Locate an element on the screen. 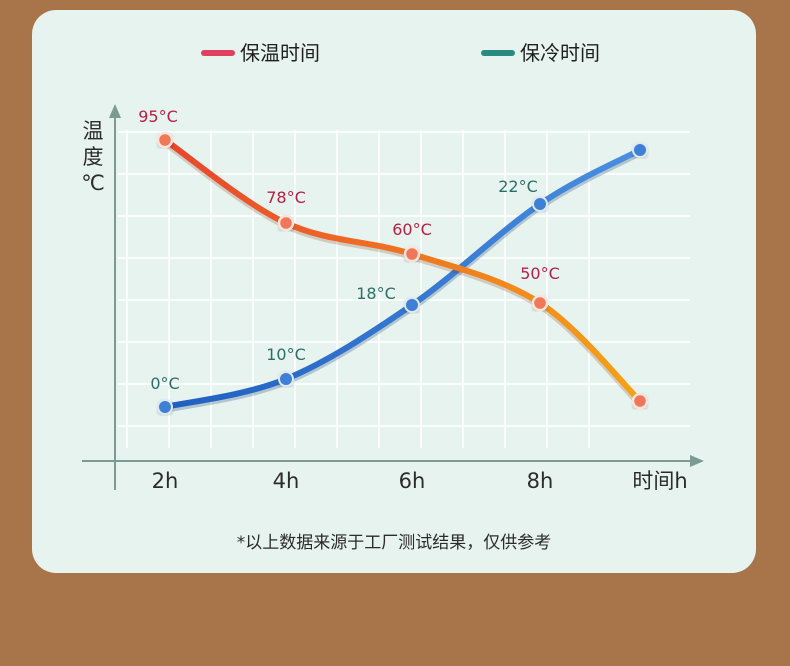 This screenshot has height=666, width=790. cold-data-label: 0°C is located at coordinates (164, 383).